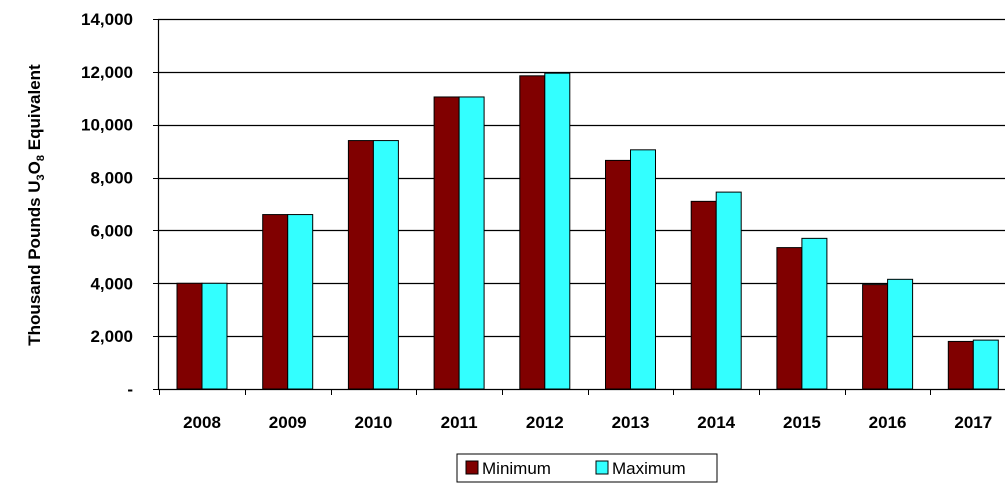  What do you see at coordinates (985, 364) in the screenshot?
I see `bar-maximum-2017` at bounding box center [985, 364].